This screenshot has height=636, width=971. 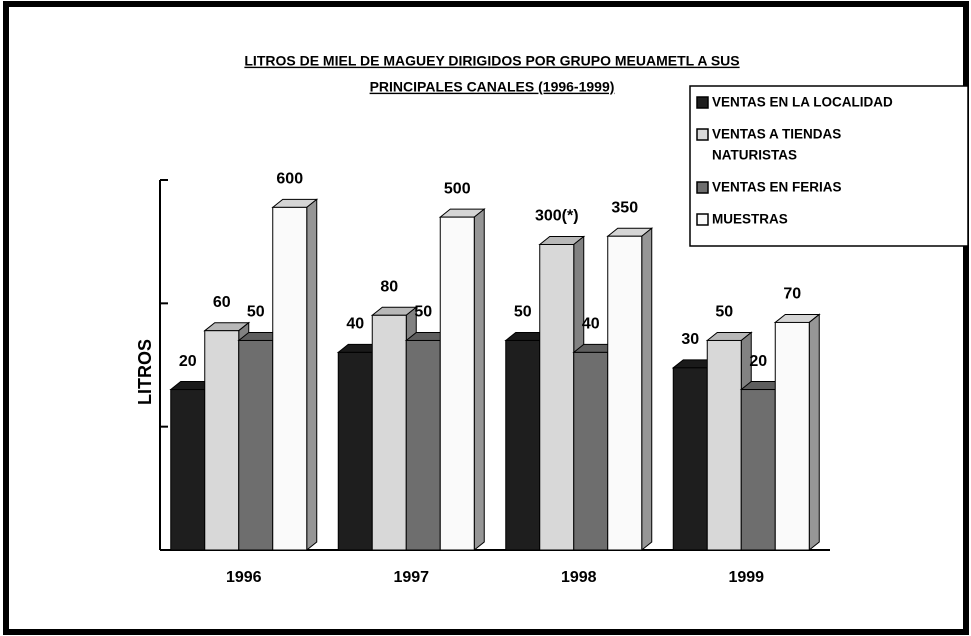 What do you see at coordinates (750, 219) in the screenshot?
I see `legend-label: MUESTRAS` at bounding box center [750, 219].